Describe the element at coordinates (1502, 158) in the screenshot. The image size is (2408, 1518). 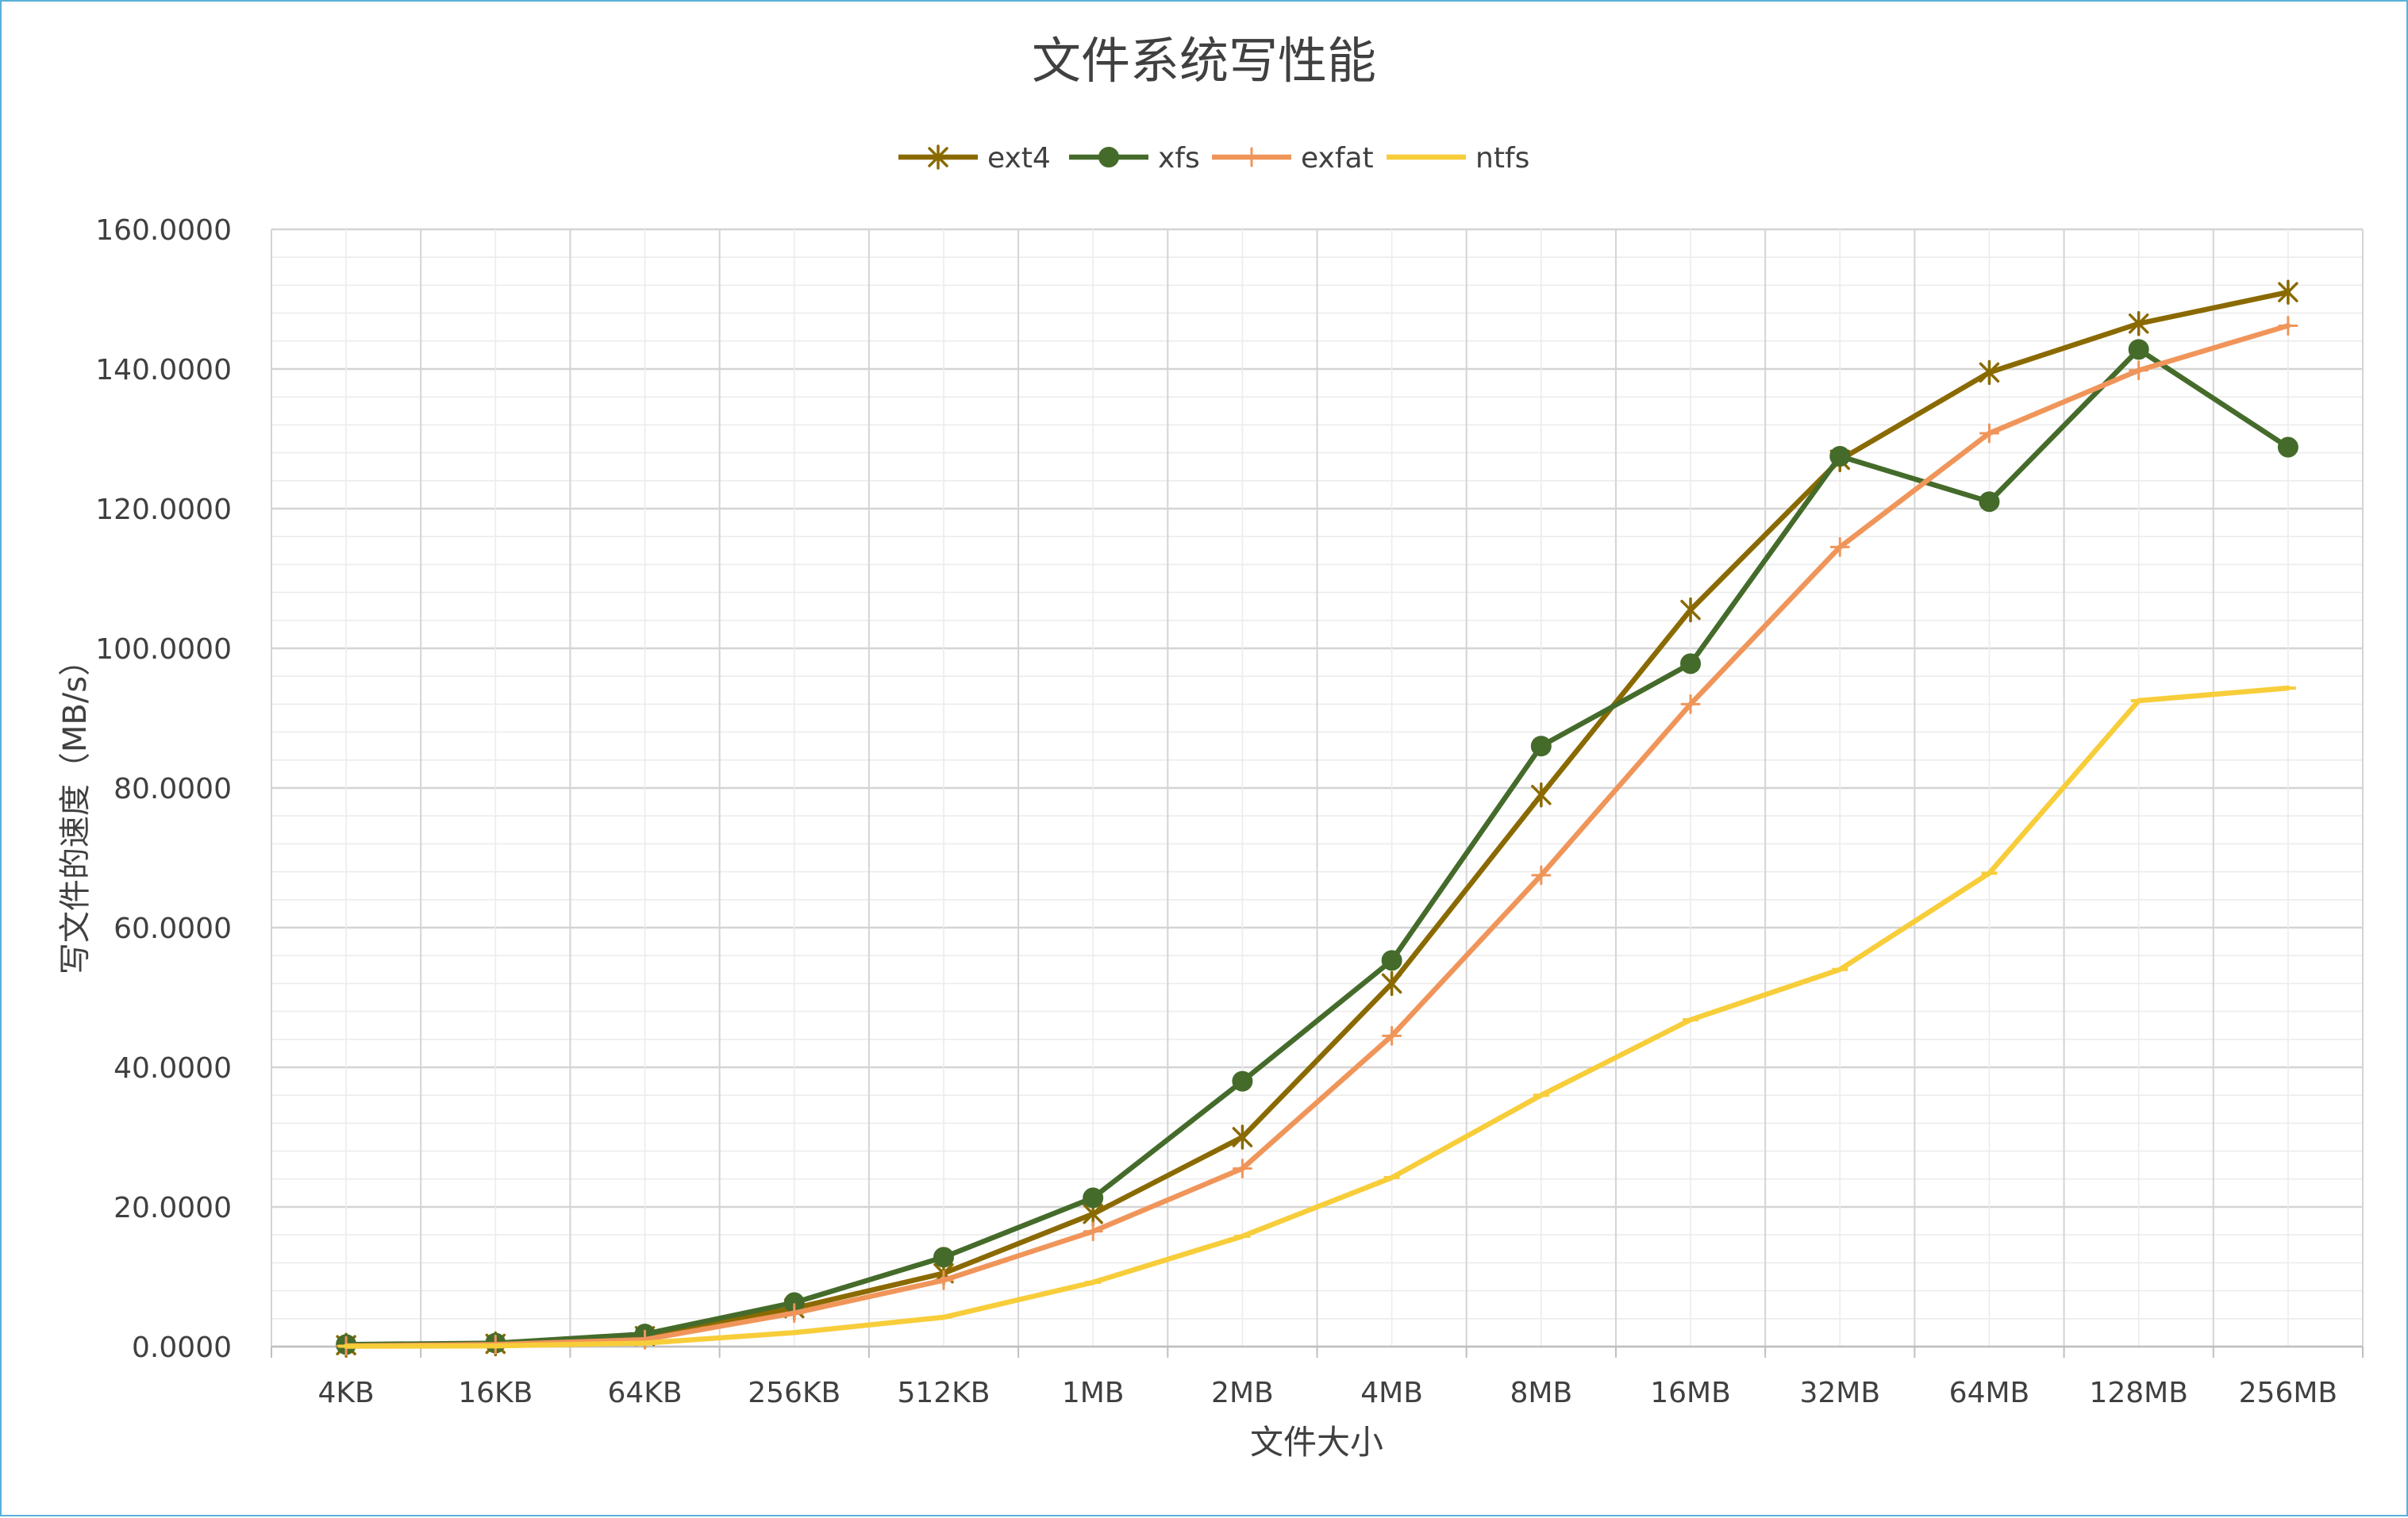
I see `legend-label-ntfs: ntfs` at that location.